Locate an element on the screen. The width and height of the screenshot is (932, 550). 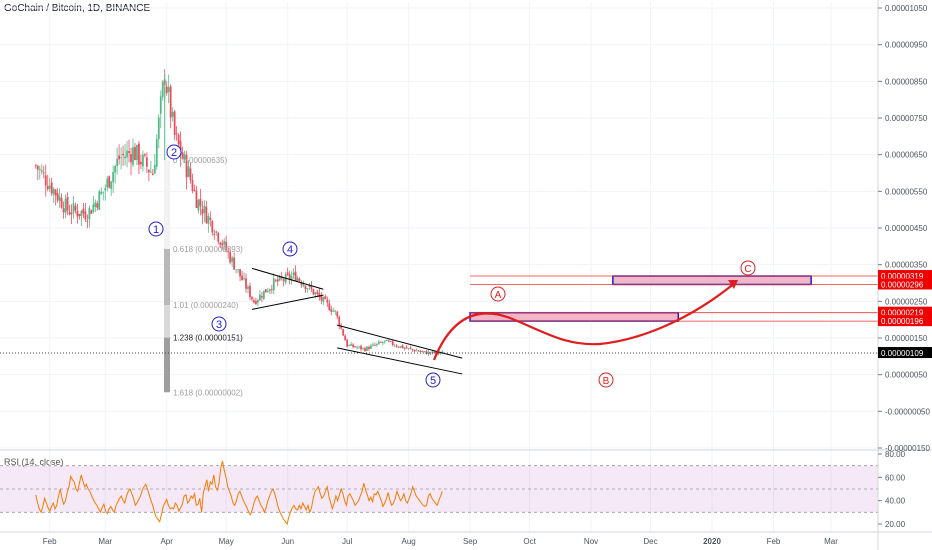
trend-line is located at coordinates (400, 361).